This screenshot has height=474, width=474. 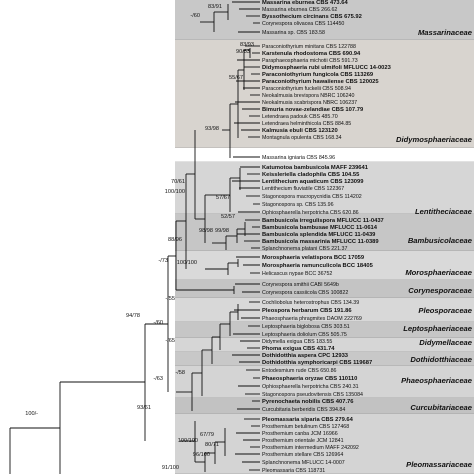 I want to click on taxon-label: Ophiosphaerella herpotricha CBS 620.86, so click(x=310, y=213).